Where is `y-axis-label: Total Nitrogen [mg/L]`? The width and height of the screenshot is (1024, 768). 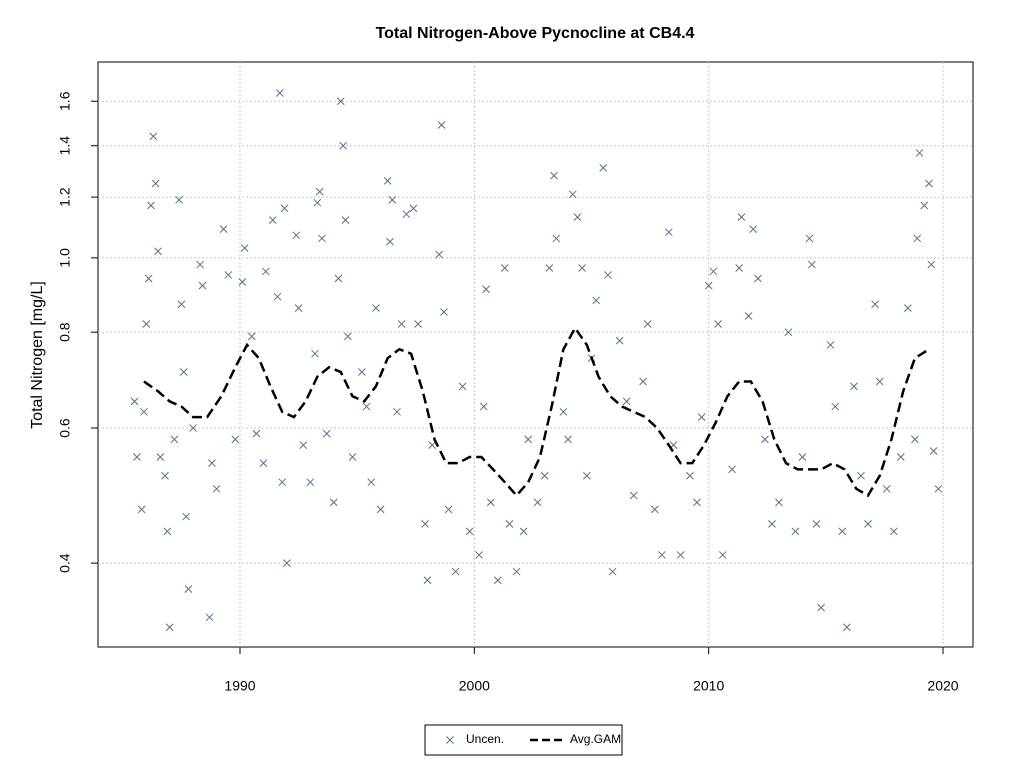
y-axis-label: Total Nitrogen [mg/L] is located at coordinates (37, 355).